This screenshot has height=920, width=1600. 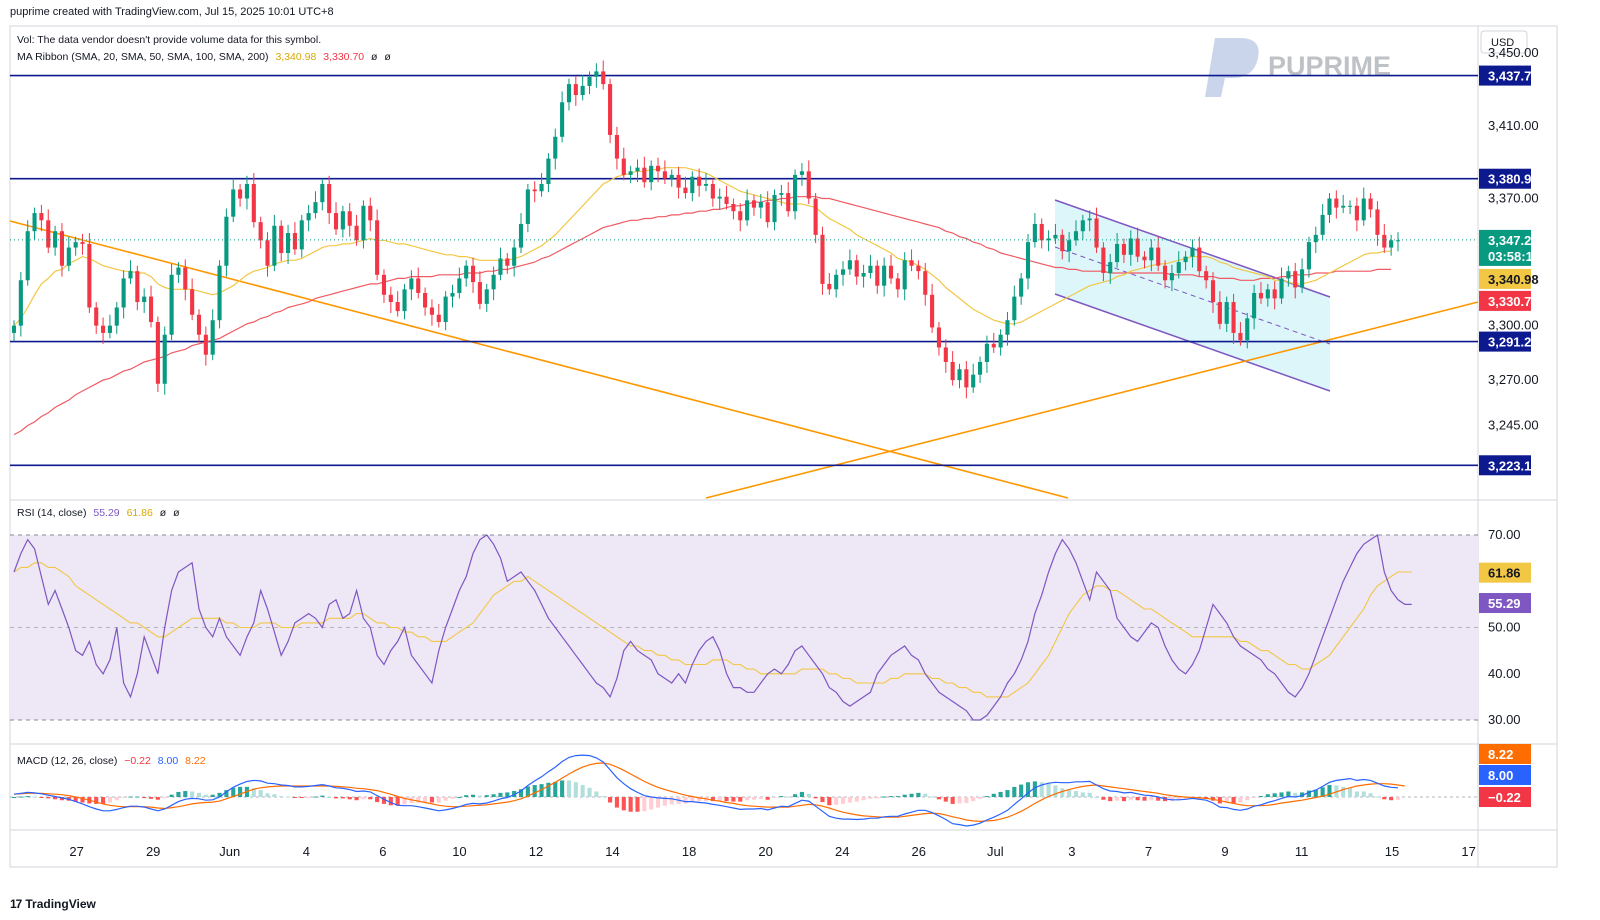 I want to click on tag-sma50: 3,330.70, so click(x=1509, y=300).